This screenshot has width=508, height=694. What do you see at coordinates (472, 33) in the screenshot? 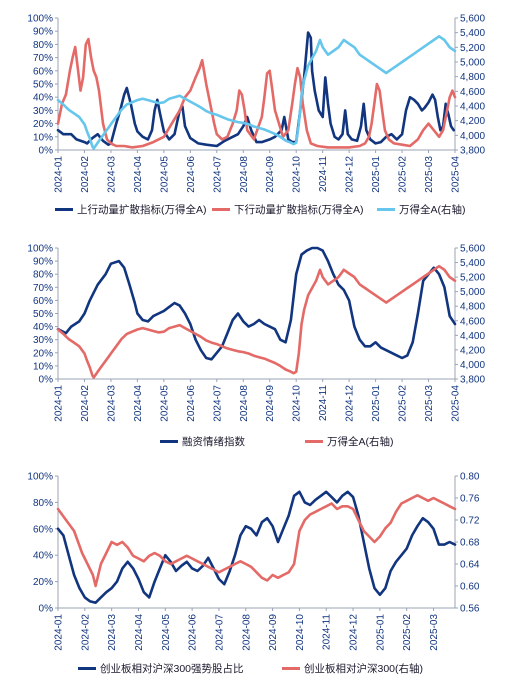
I see `y-right-tick-label: 5,400` at bounding box center [472, 33].